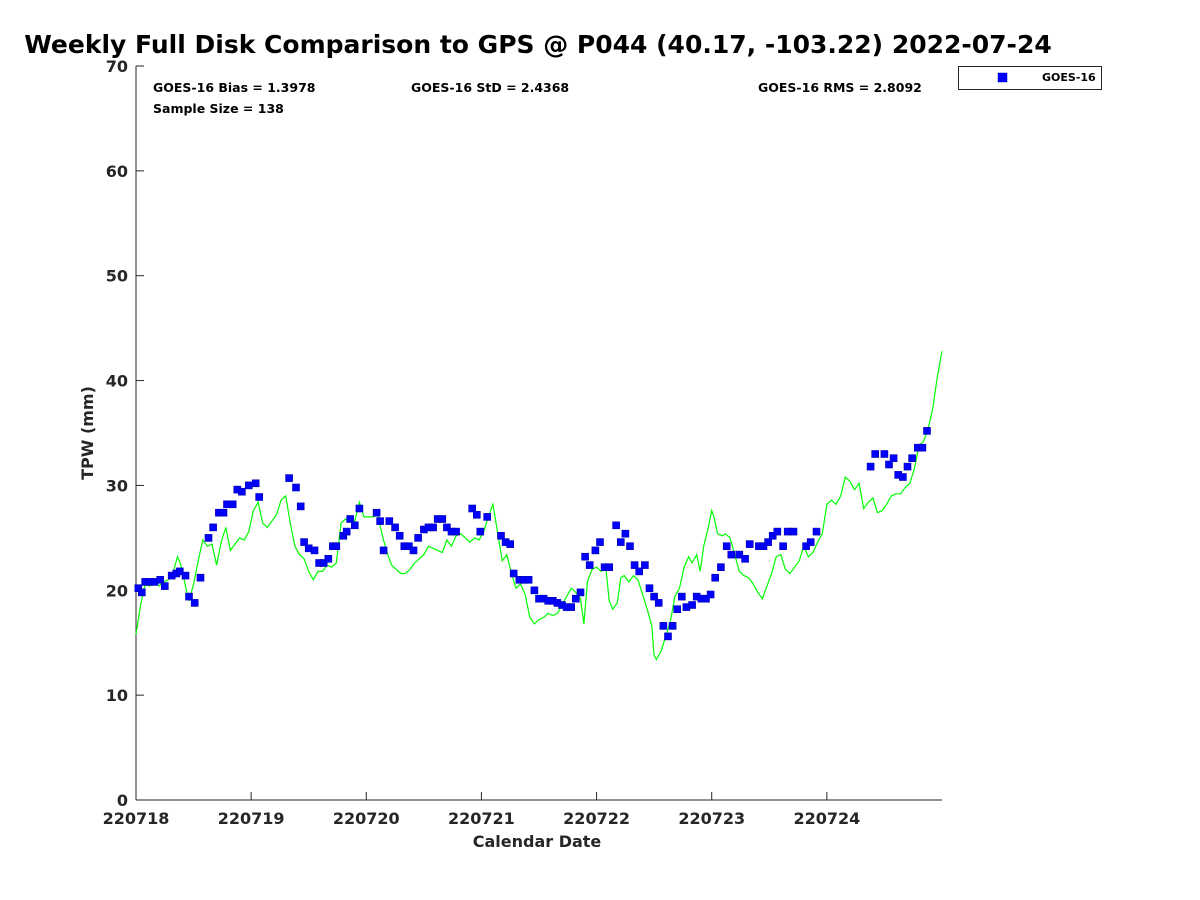 This screenshot has width=1200, height=900. Describe the element at coordinates (711, 818) in the screenshot. I see `x-tick-label: 220723` at that location.